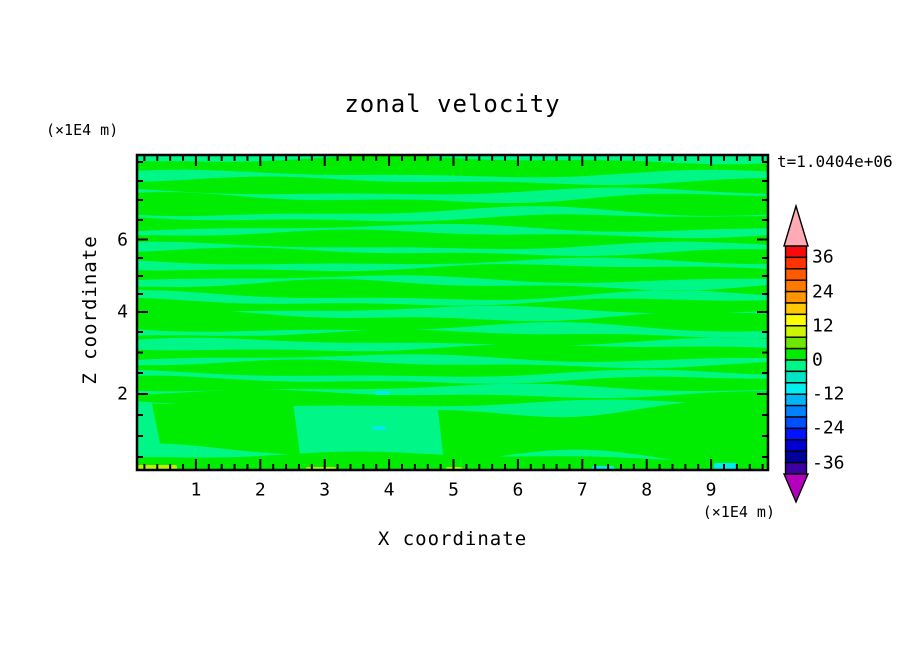 The height and width of the screenshot is (654, 904). I want to click on x-axis-title: X coordinate, so click(452, 539).